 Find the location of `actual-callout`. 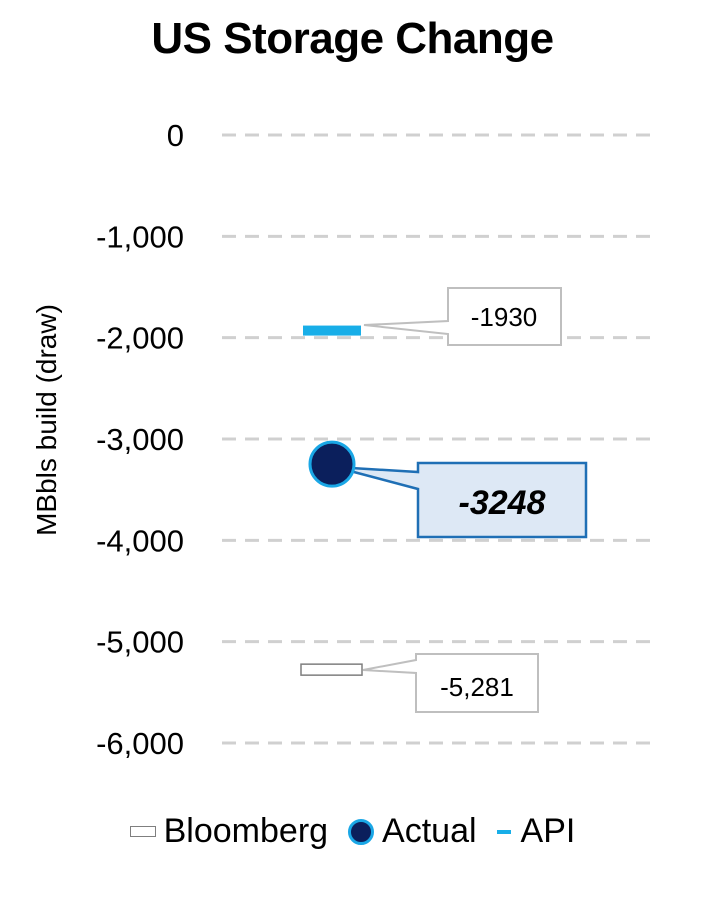

actual-callout is located at coordinates (461, 500).